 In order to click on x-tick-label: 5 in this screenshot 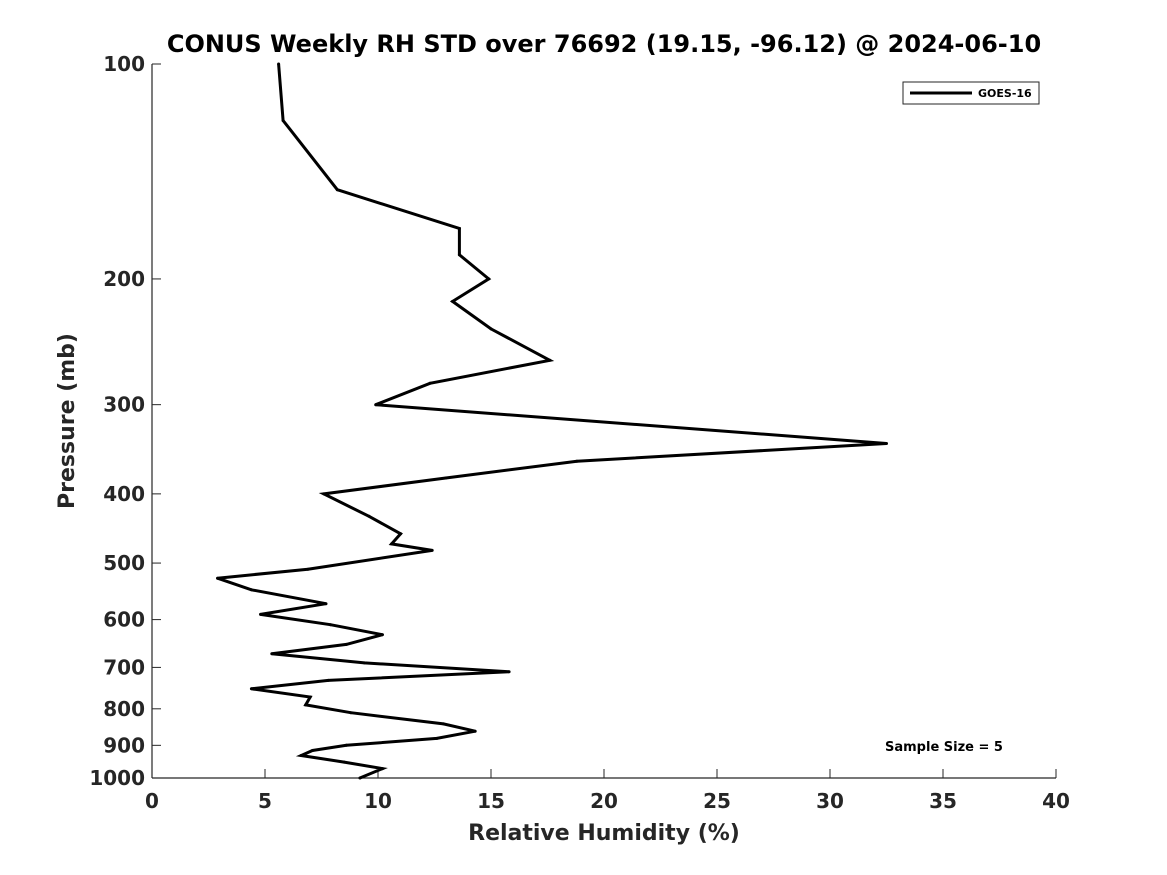, I will do `click(265, 801)`.